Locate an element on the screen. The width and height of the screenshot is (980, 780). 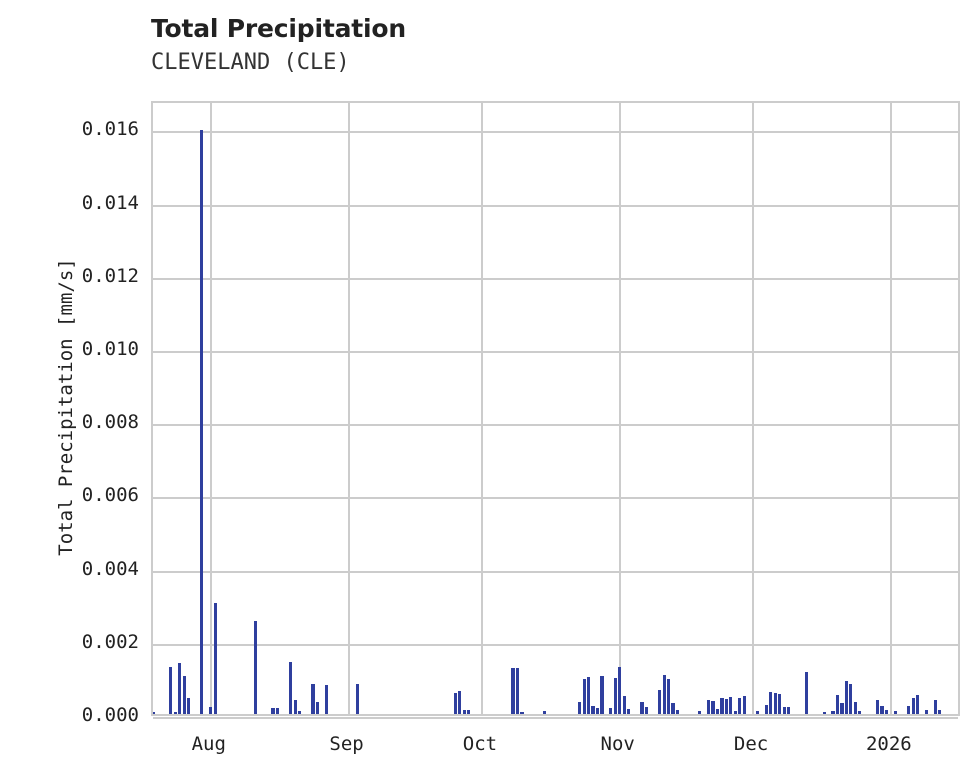
y-tick-label: 0.010 is located at coordinates (110, 348).